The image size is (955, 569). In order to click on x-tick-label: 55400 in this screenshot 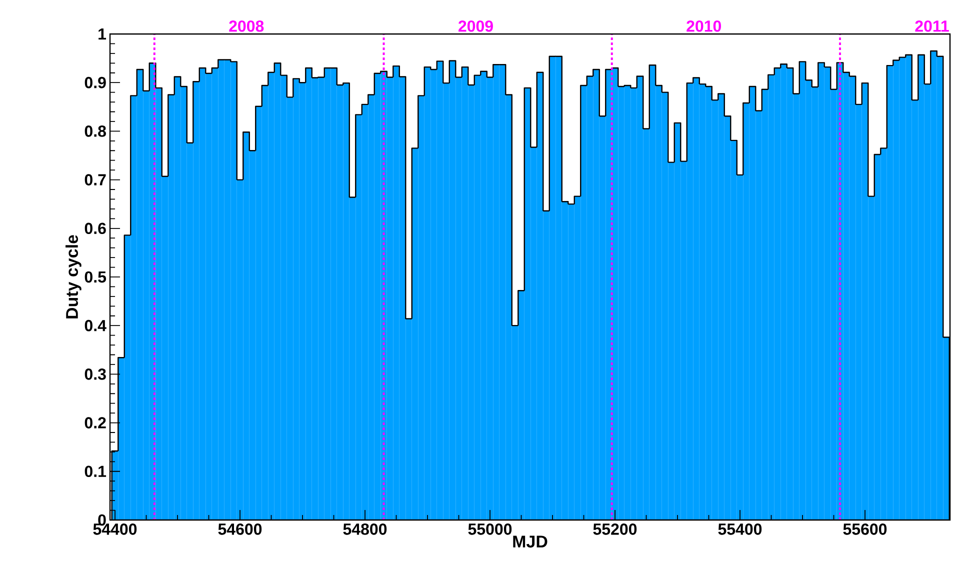, I will do `click(740, 529)`.